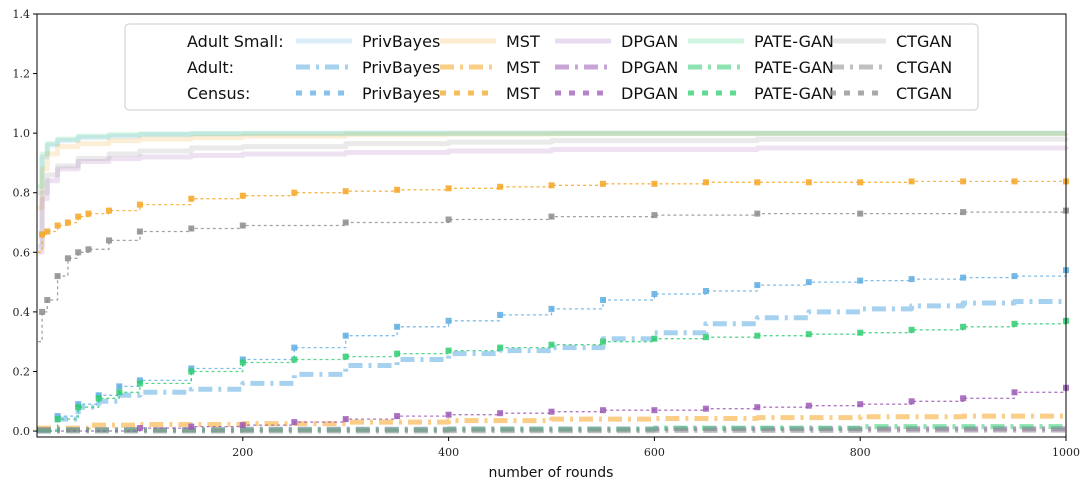 Image resolution: width=1090 pixels, height=490 pixels. What do you see at coordinates (551, 473) in the screenshot?
I see `x-axis-label: number of rounds` at bounding box center [551, 473].